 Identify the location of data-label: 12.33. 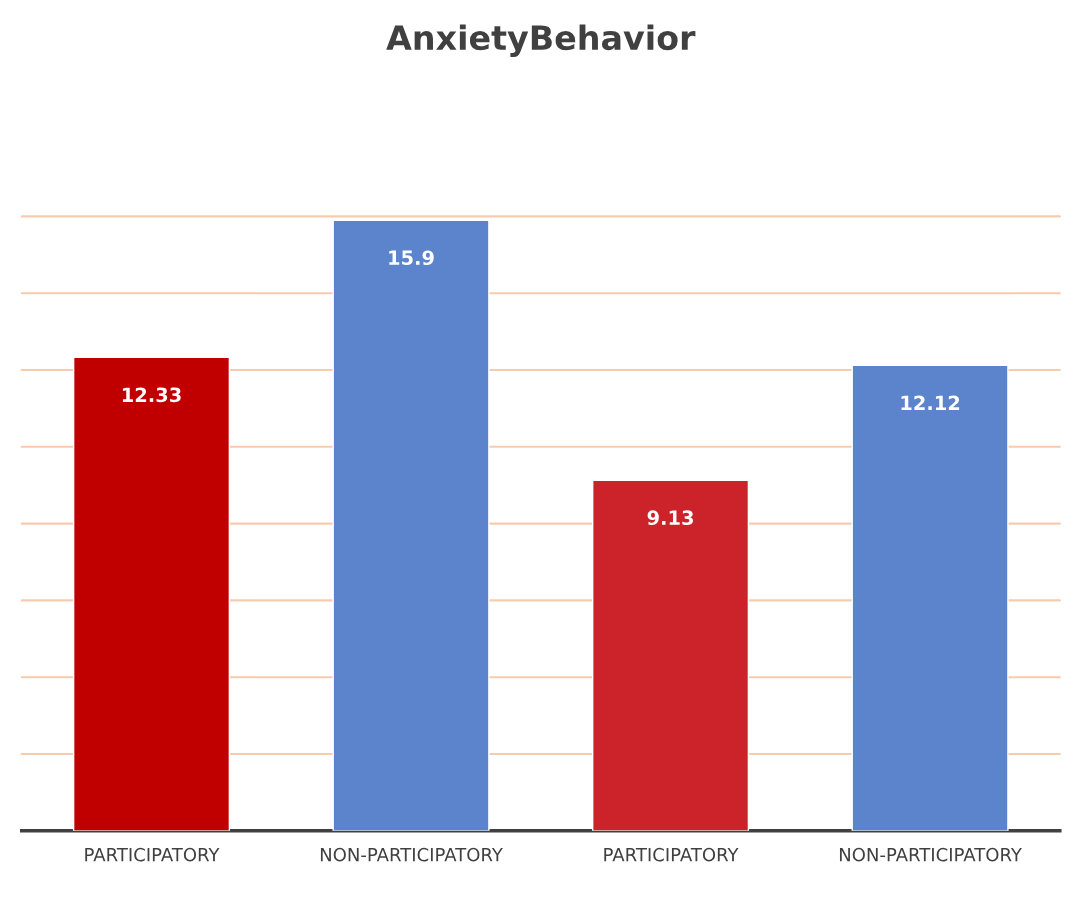
(151, 395).